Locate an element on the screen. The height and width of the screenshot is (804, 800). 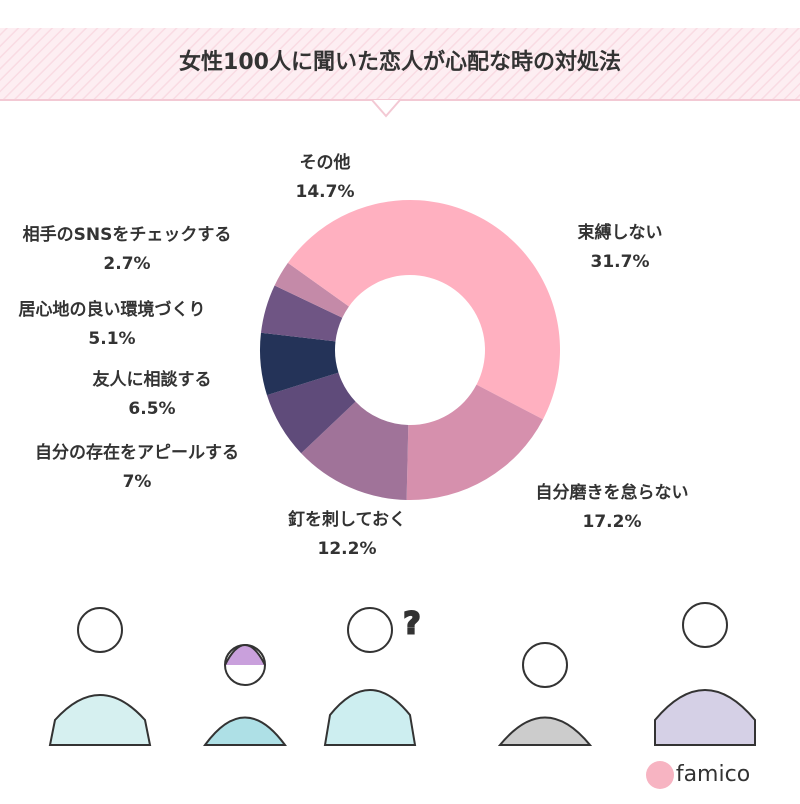
slice-label: 相手のSNSをチェックする is located at coordinates (127, 234).